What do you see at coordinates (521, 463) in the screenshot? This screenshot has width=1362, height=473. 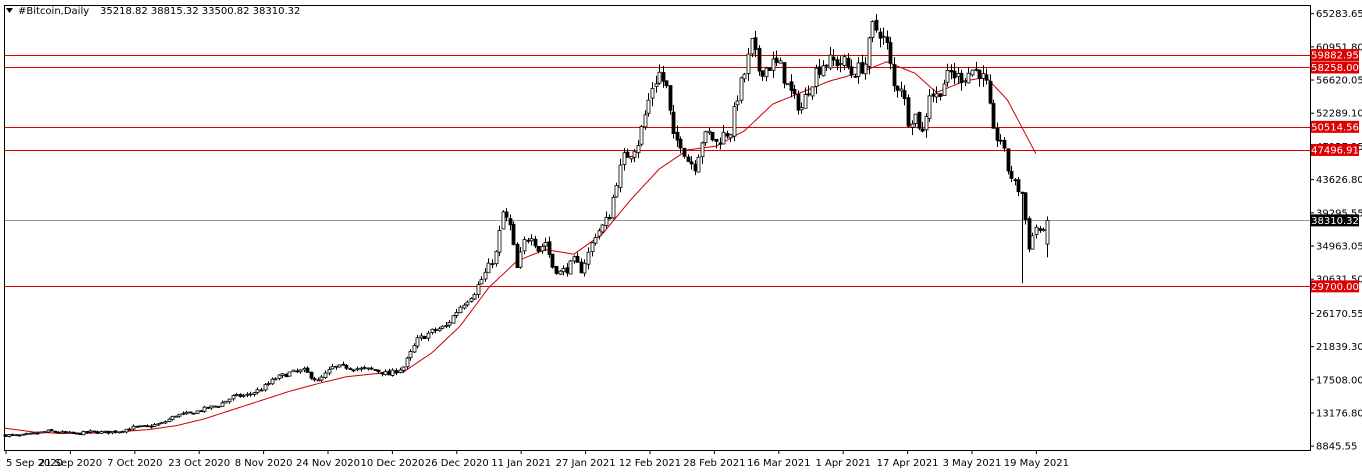 I see `x-tick-label: 11 Jan 2021` at bounding box center [521, 463].